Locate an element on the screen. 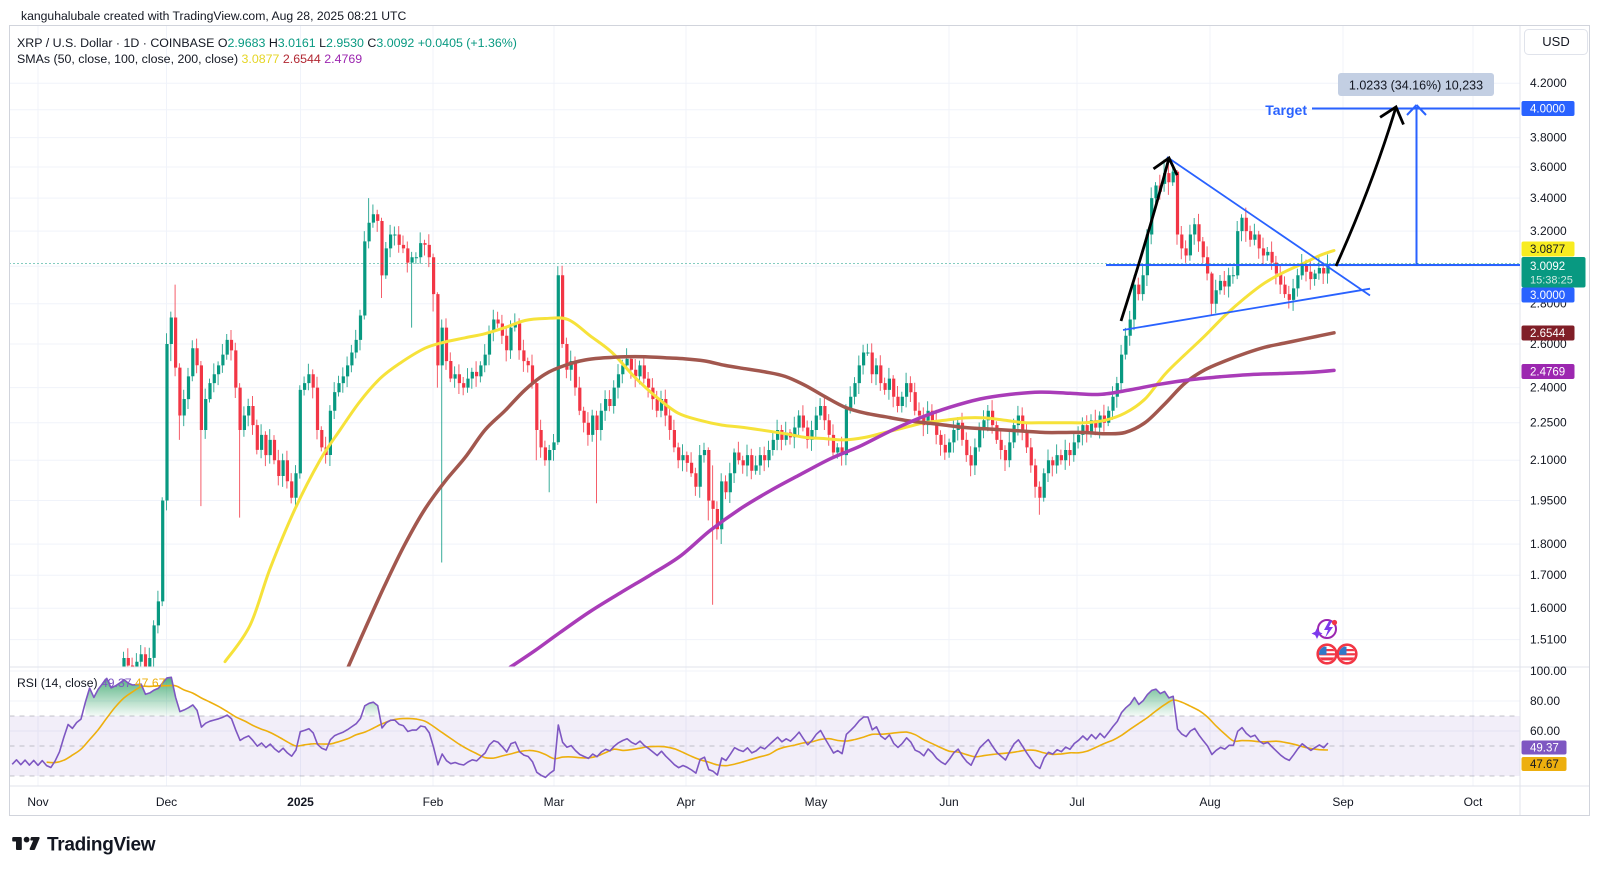 Image resolution: width=1600 pixels, height=878 pixels. svg-text: 2025 is located at coordinates (300, 802).